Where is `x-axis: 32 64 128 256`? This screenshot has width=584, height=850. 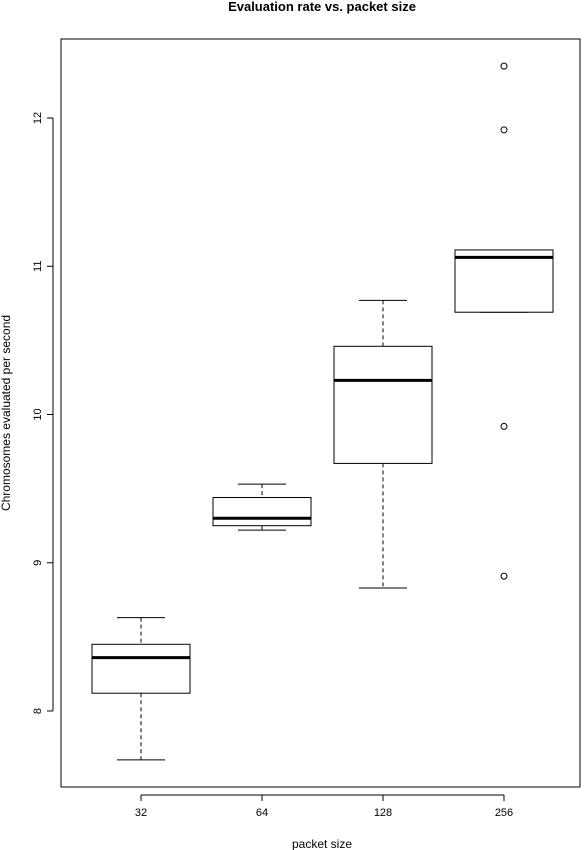 x-axis: 32 64 128 256 is located at coordinates (324, 806).